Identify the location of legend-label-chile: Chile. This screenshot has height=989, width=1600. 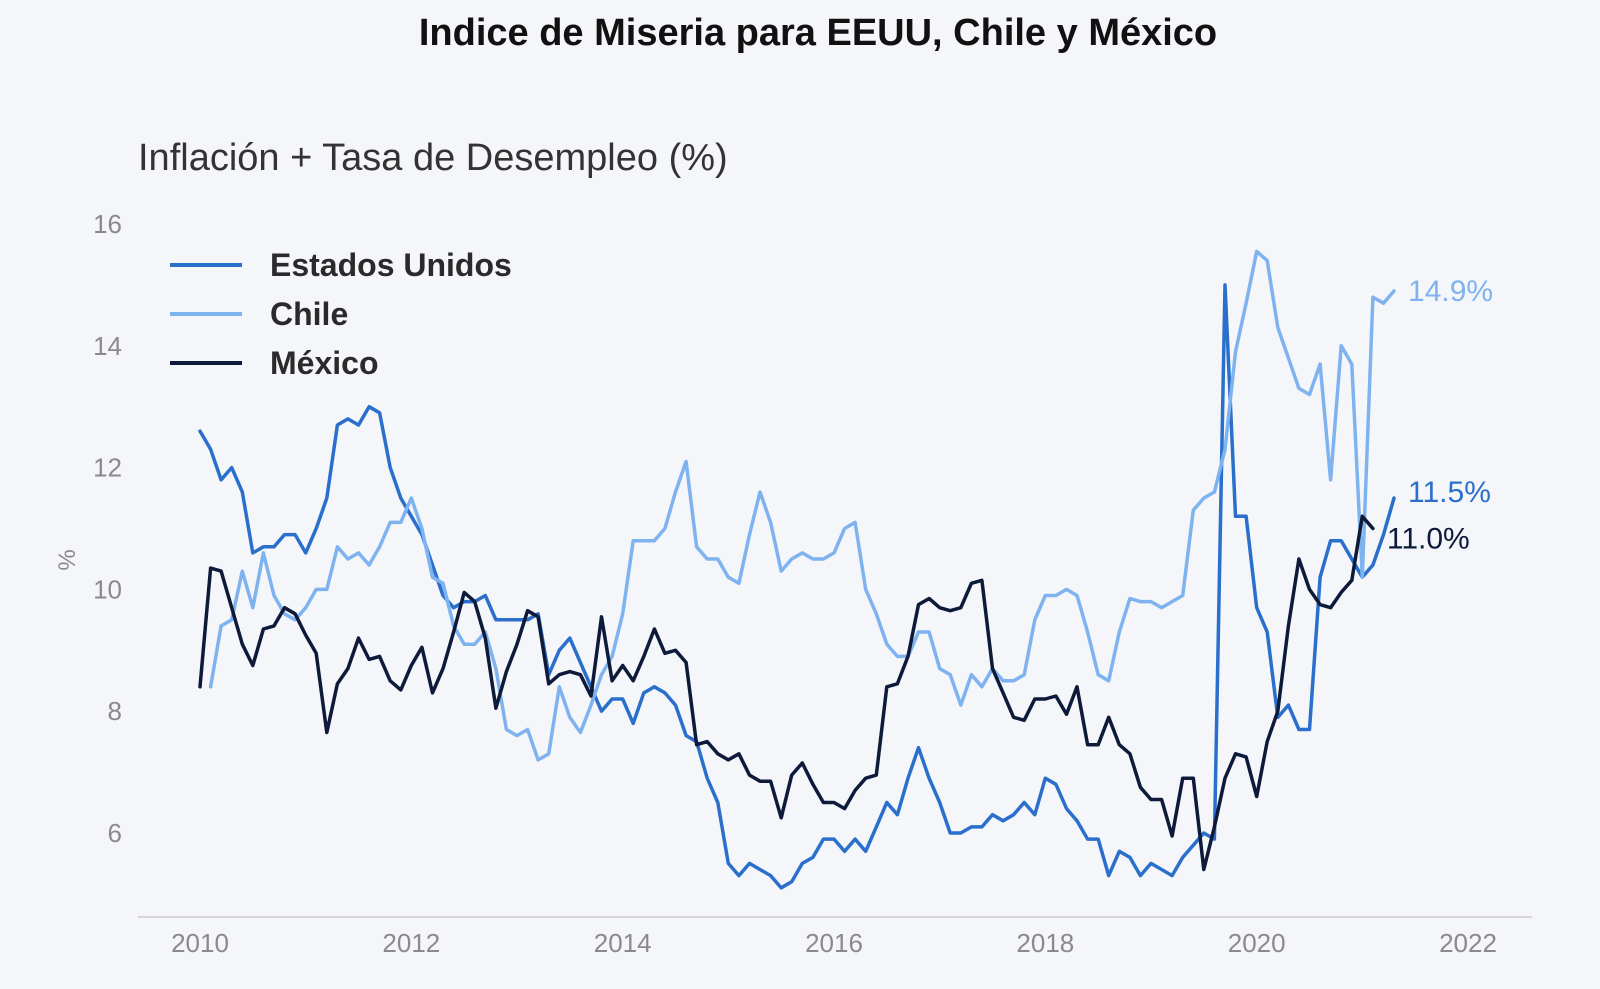
(309, 314).